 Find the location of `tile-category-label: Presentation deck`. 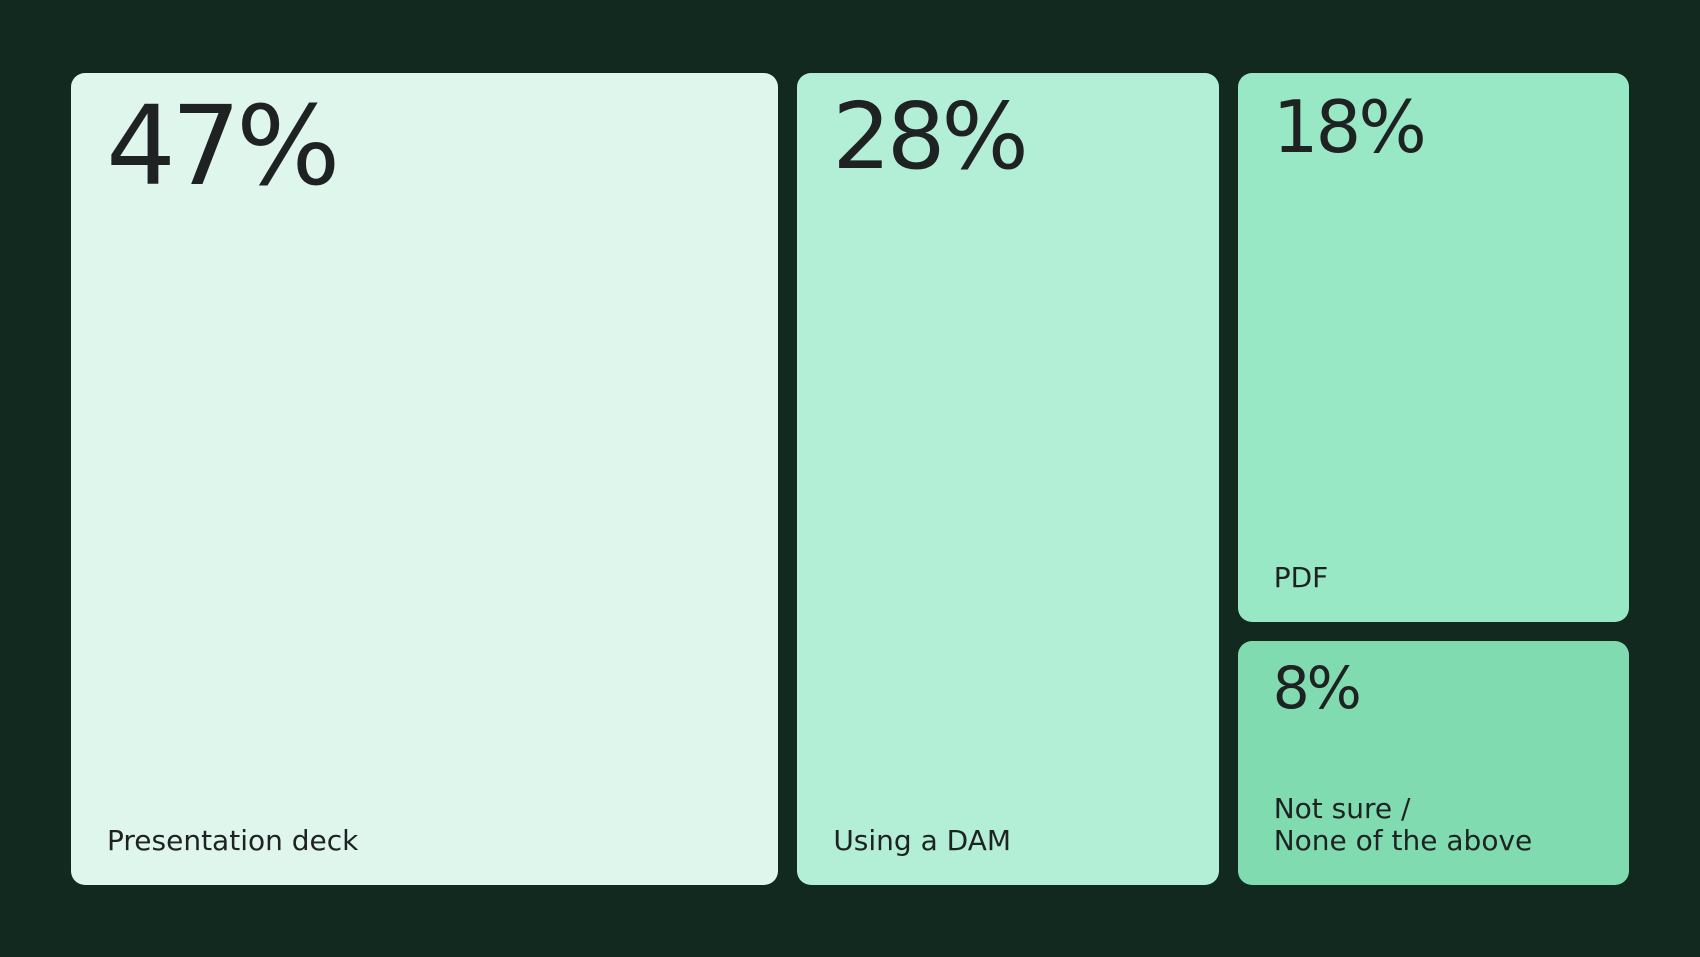

tile-category-label: Presentation deck is located at coordinates (233, 840).